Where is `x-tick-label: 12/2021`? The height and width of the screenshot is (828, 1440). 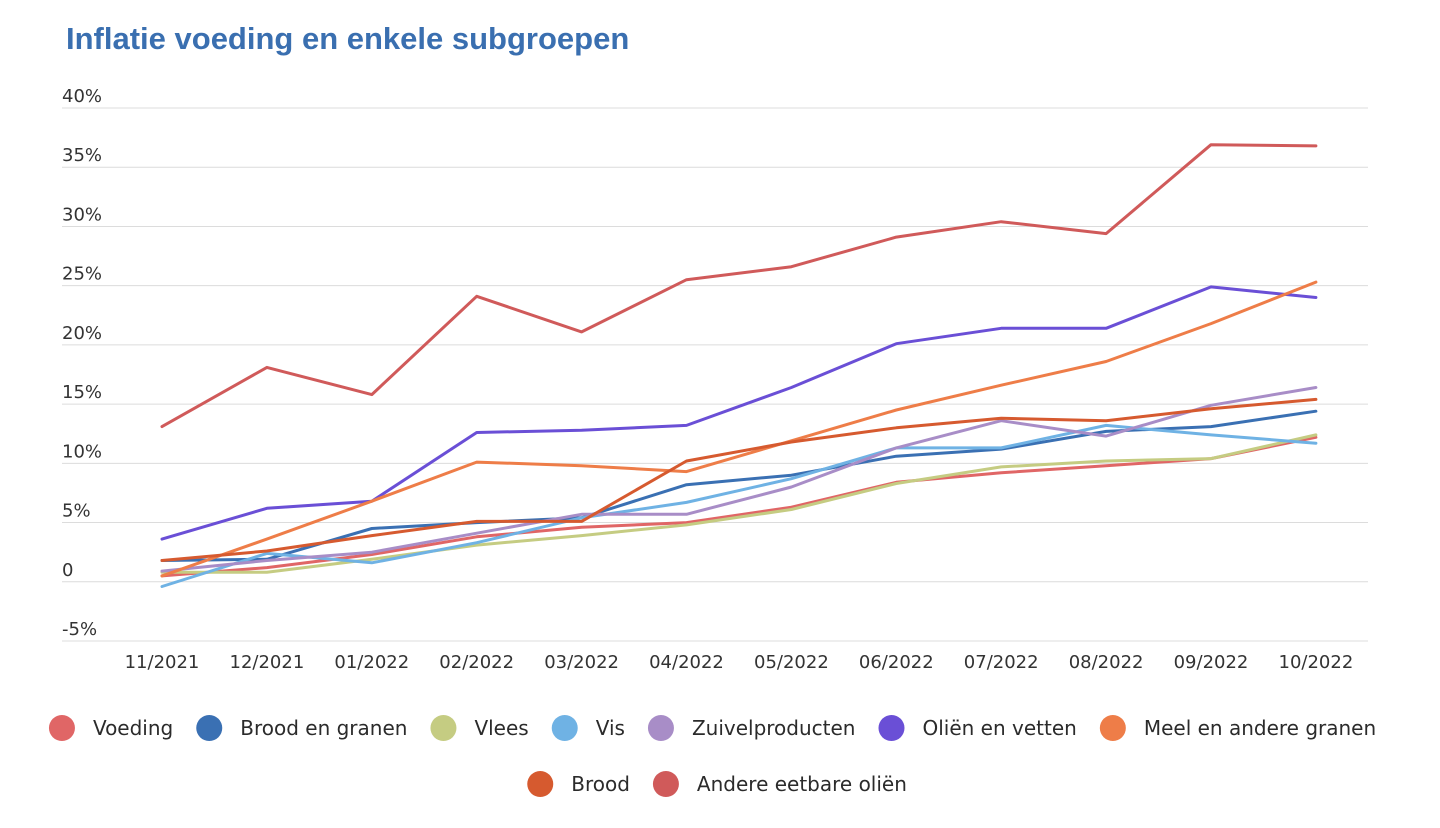
x-tick-label: 12/2021 is located at coordinates (267, 662).